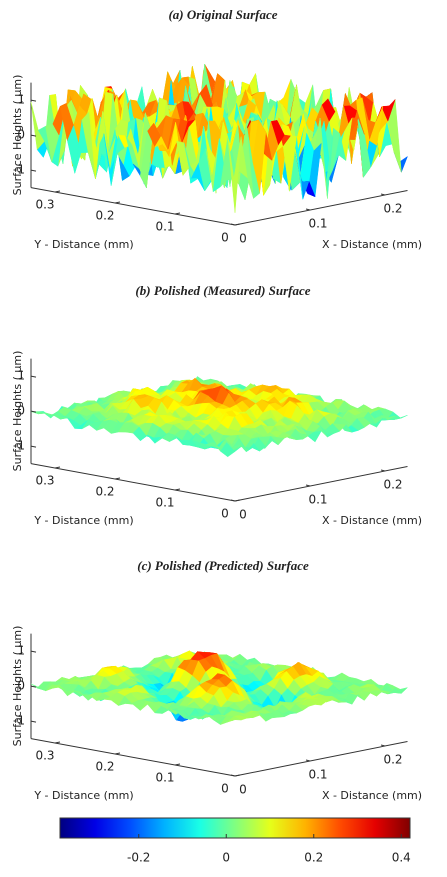 Image resolution: width=447 pixels, height=877 pixels. I want to click on panel-title: (b) Polished (Measured) Surface, so click(222, 290).